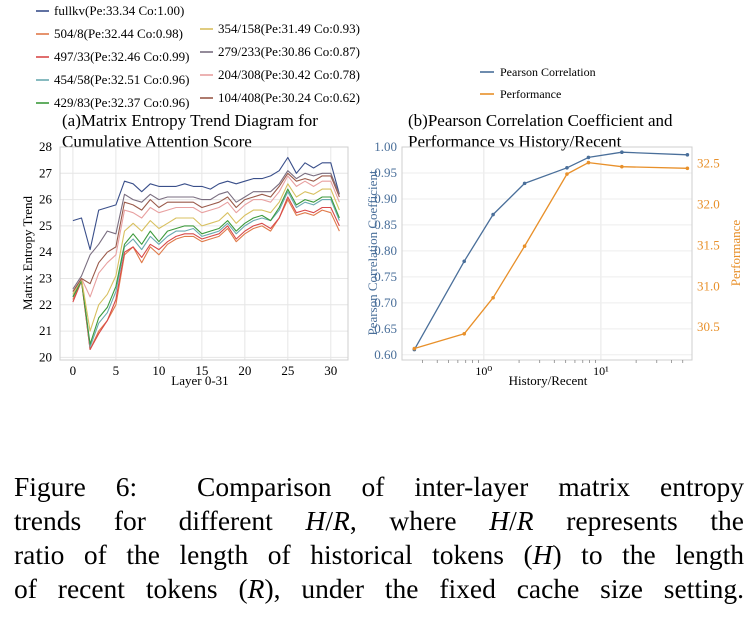 The width and height of the screenshot is (754, 640). Describe the element at coordinates (540, 120) in the screenshot. I see `panel-b-title-line-1: (b)Pearson Correlation Coefficient and` at that location.